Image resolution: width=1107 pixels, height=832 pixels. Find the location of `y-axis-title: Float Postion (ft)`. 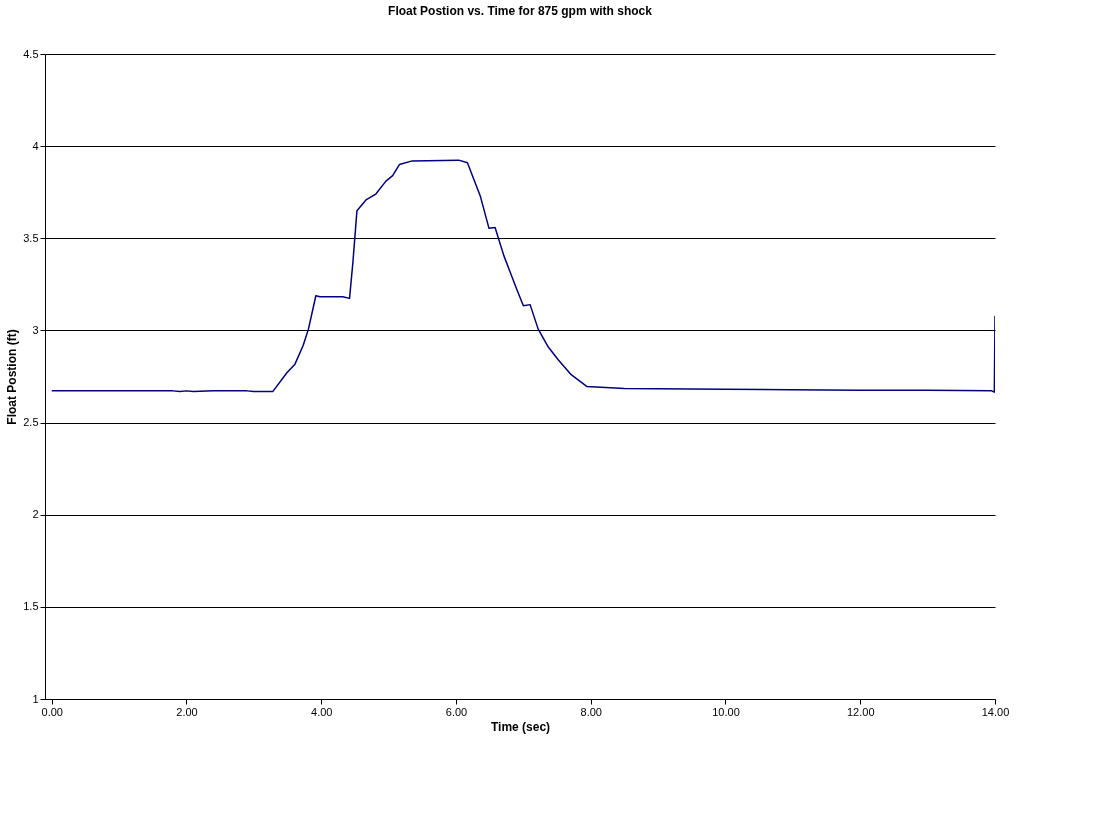

y-axis-title: Float Postion (ft) is located at coordinates (12, 377).